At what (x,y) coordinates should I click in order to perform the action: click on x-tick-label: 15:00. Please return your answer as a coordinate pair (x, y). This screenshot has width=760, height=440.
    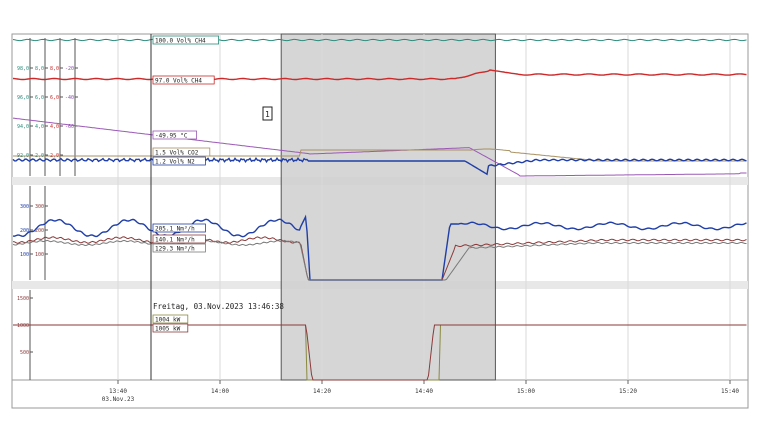
    Looking at the image, I should click on (526, 391).